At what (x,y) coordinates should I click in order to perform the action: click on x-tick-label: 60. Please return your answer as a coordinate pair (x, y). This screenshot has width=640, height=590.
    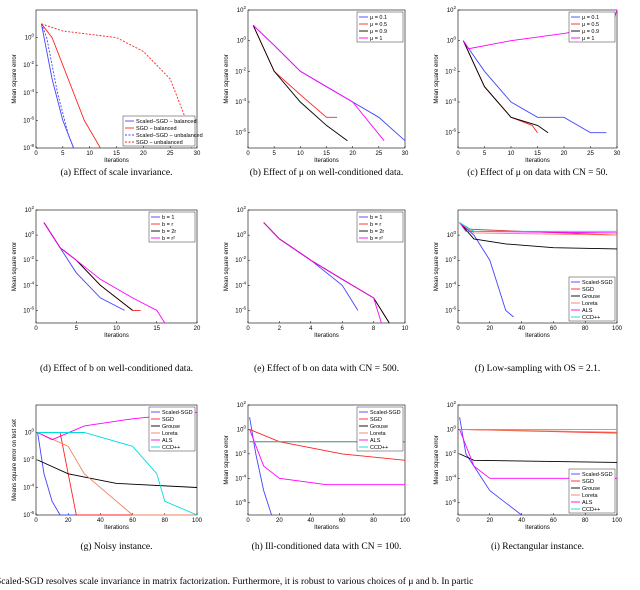
    Looking at the image, I should click on (342, 521).